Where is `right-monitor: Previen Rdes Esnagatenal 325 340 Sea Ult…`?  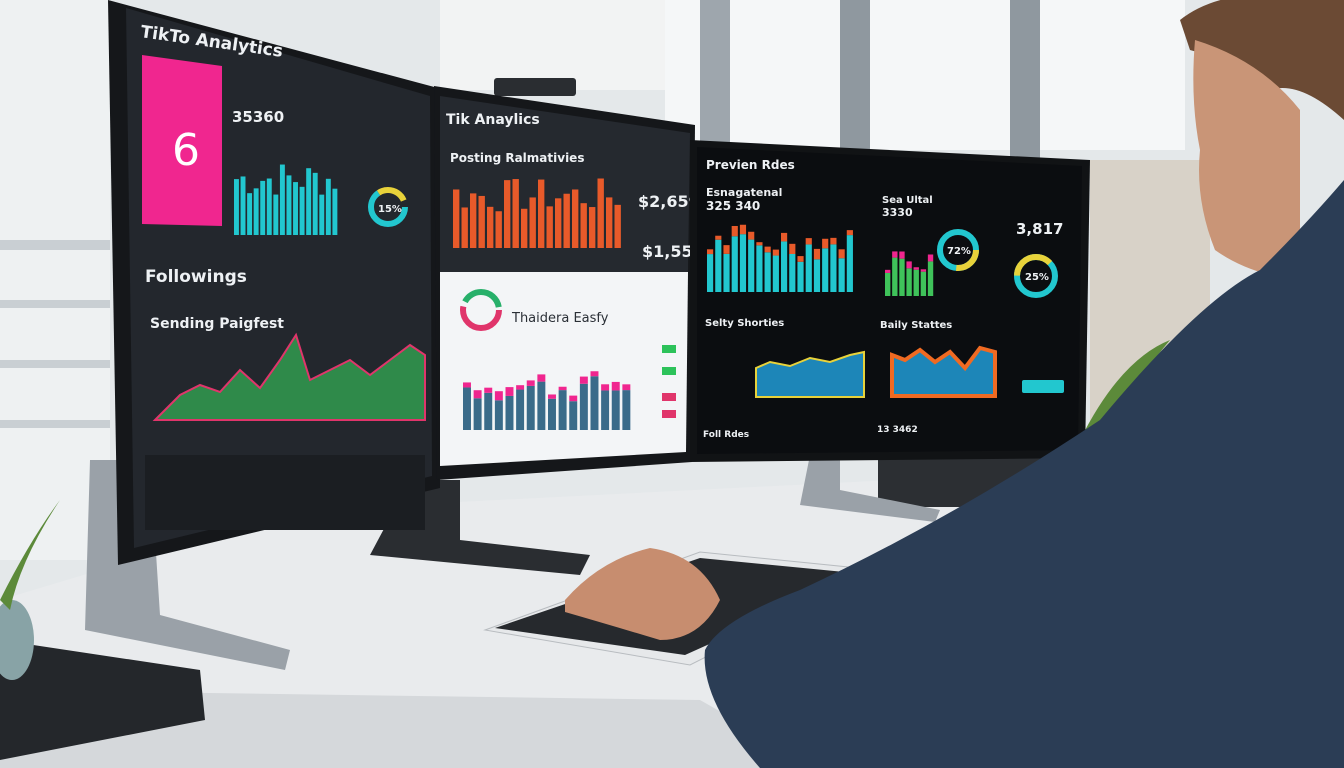
right-monitor: Previen Rdes Esnagatenal 325 340 Sea Ult… is located at coordinates (890, 301).